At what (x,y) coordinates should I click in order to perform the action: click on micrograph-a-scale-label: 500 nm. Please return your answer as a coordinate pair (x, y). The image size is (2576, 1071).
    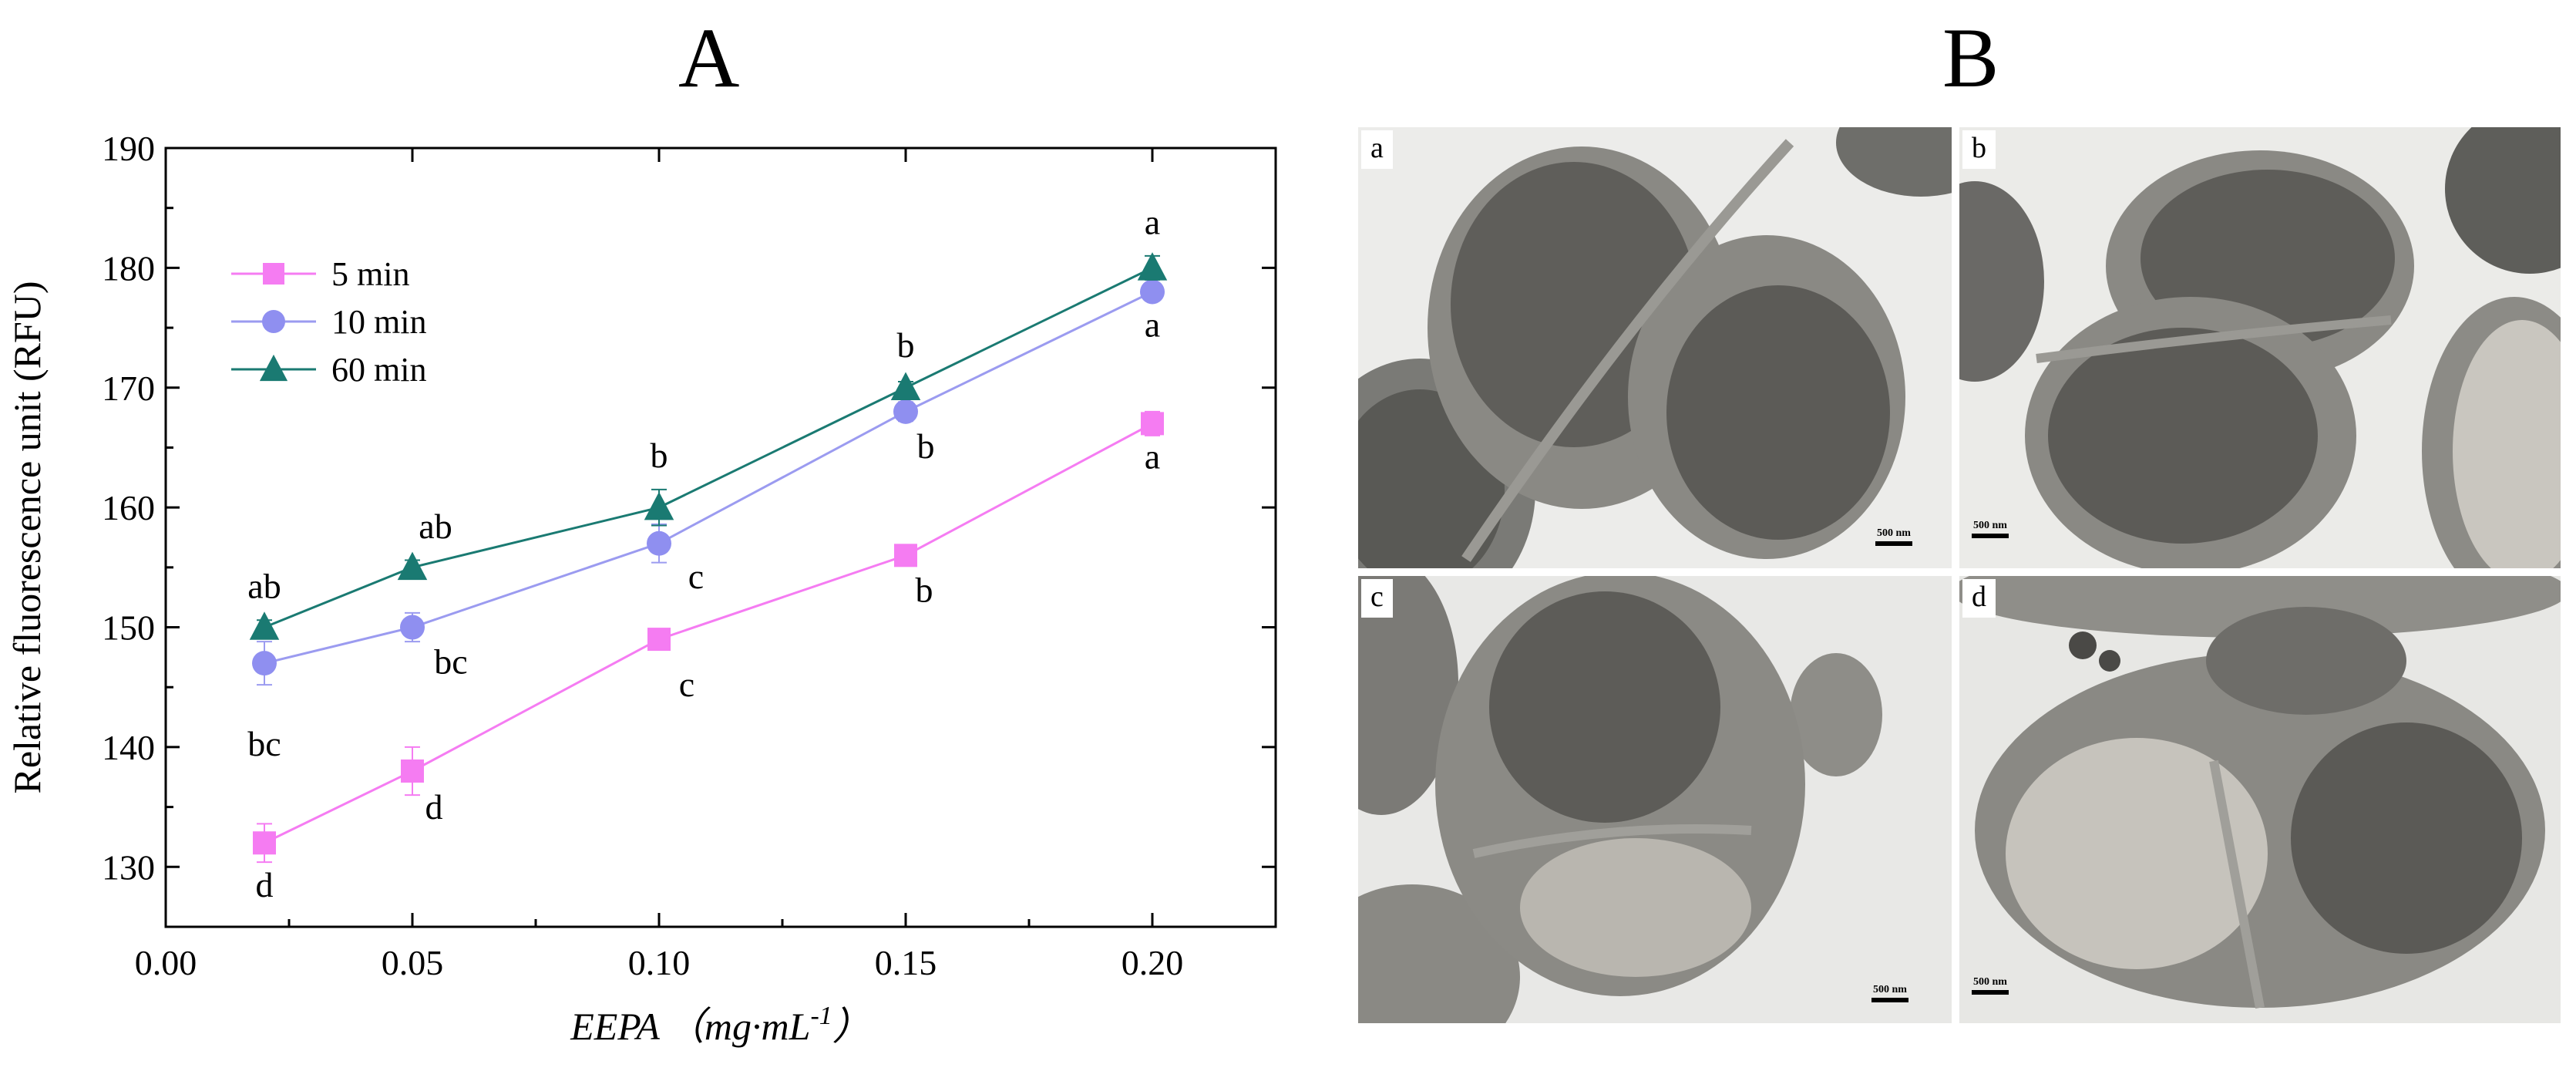
    Looking at the image, I should click on (1894, 533).